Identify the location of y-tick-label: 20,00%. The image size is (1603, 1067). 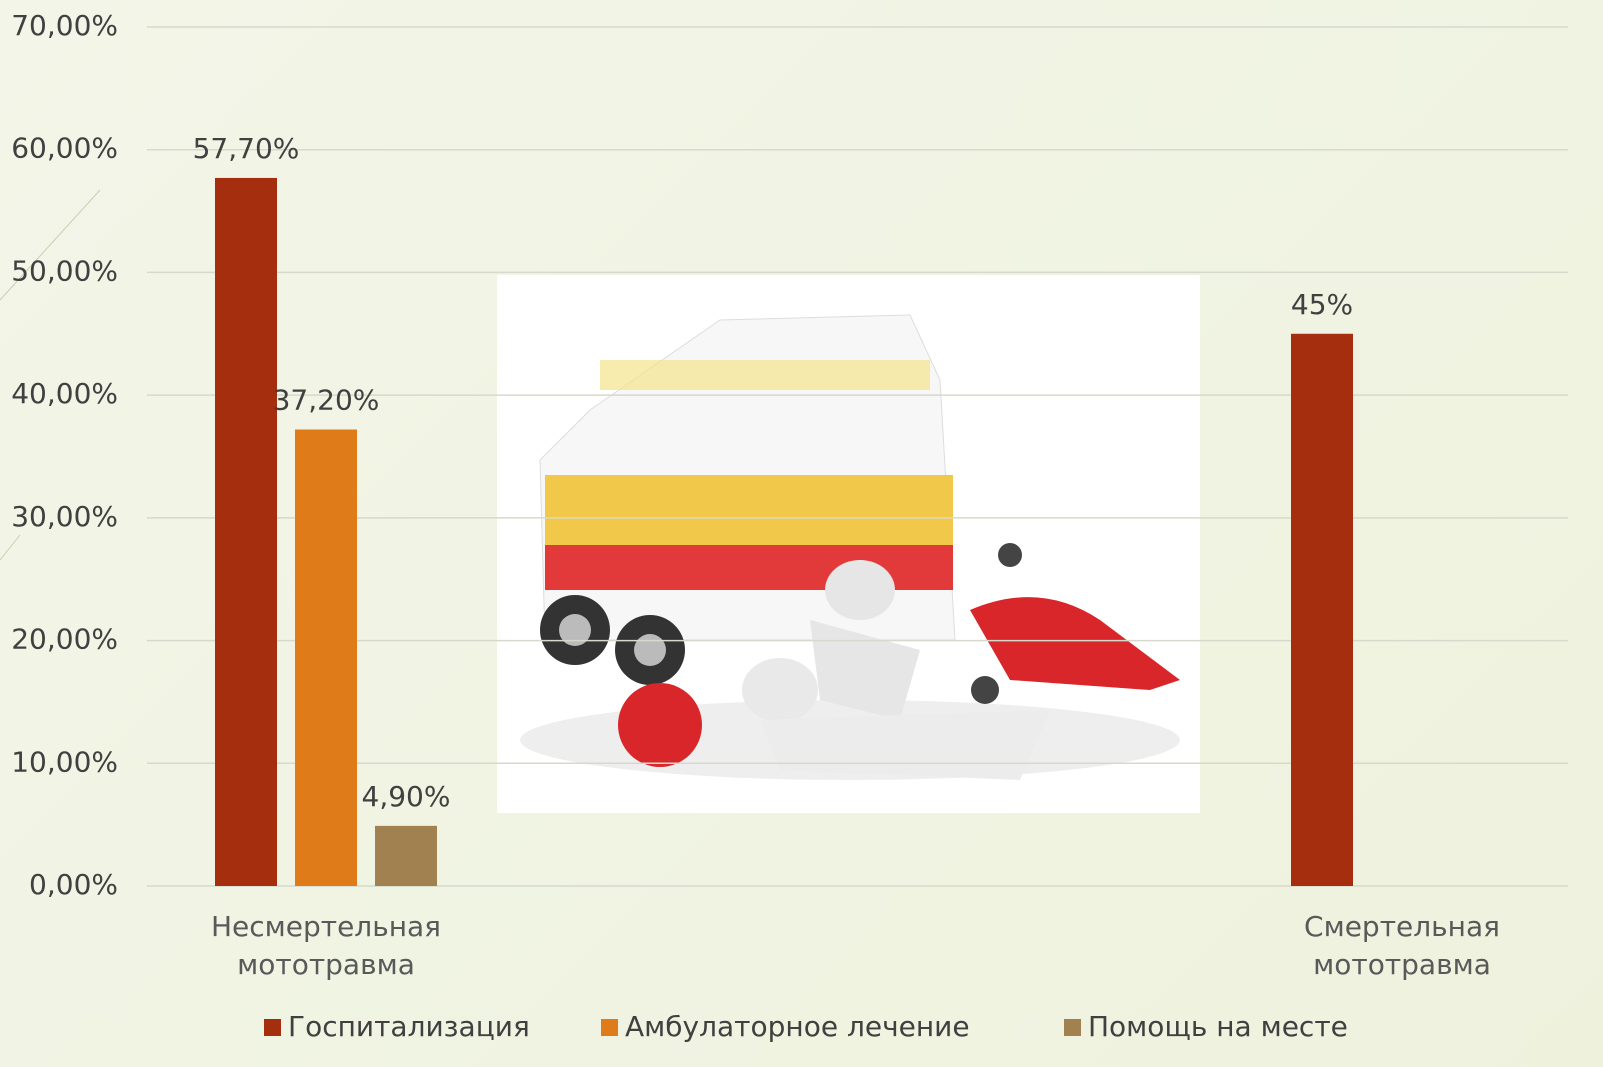
(64, 639).